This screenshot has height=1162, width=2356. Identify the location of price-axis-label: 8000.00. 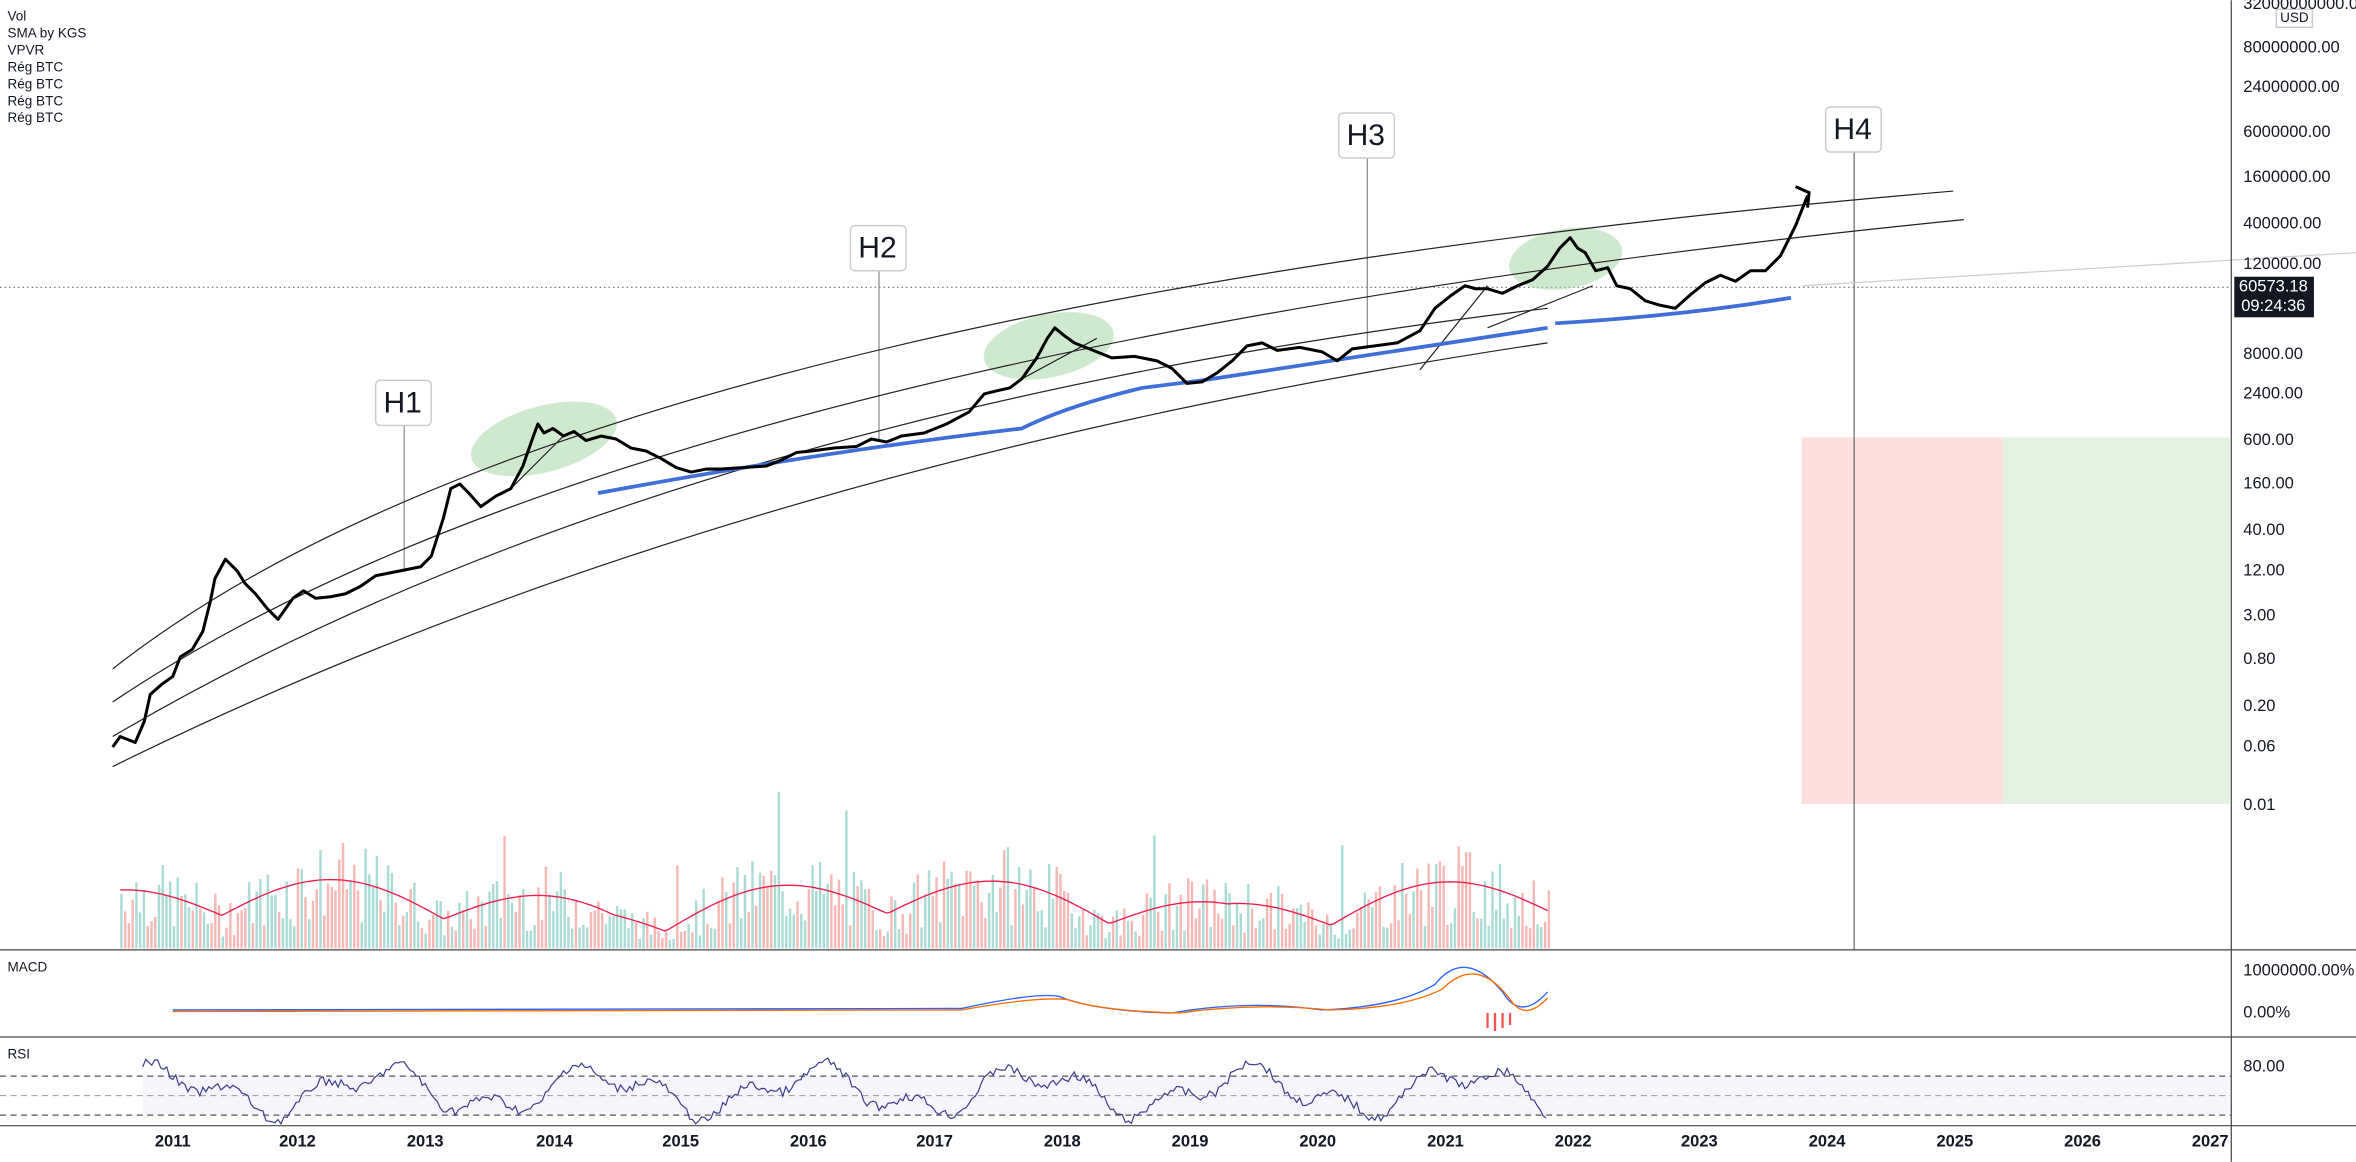
(2273, 353).